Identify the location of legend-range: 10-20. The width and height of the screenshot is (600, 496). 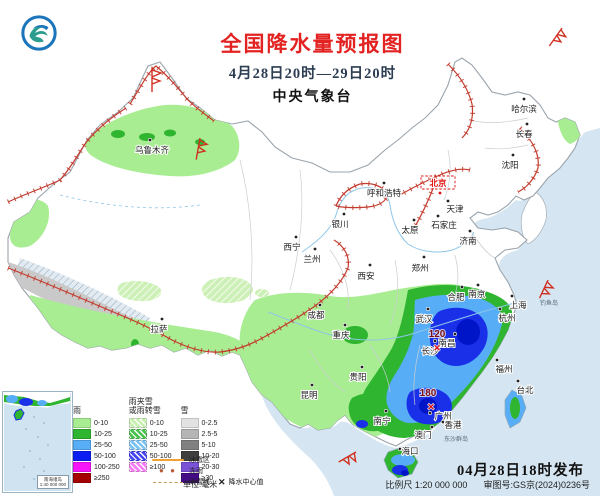
(210, 456).